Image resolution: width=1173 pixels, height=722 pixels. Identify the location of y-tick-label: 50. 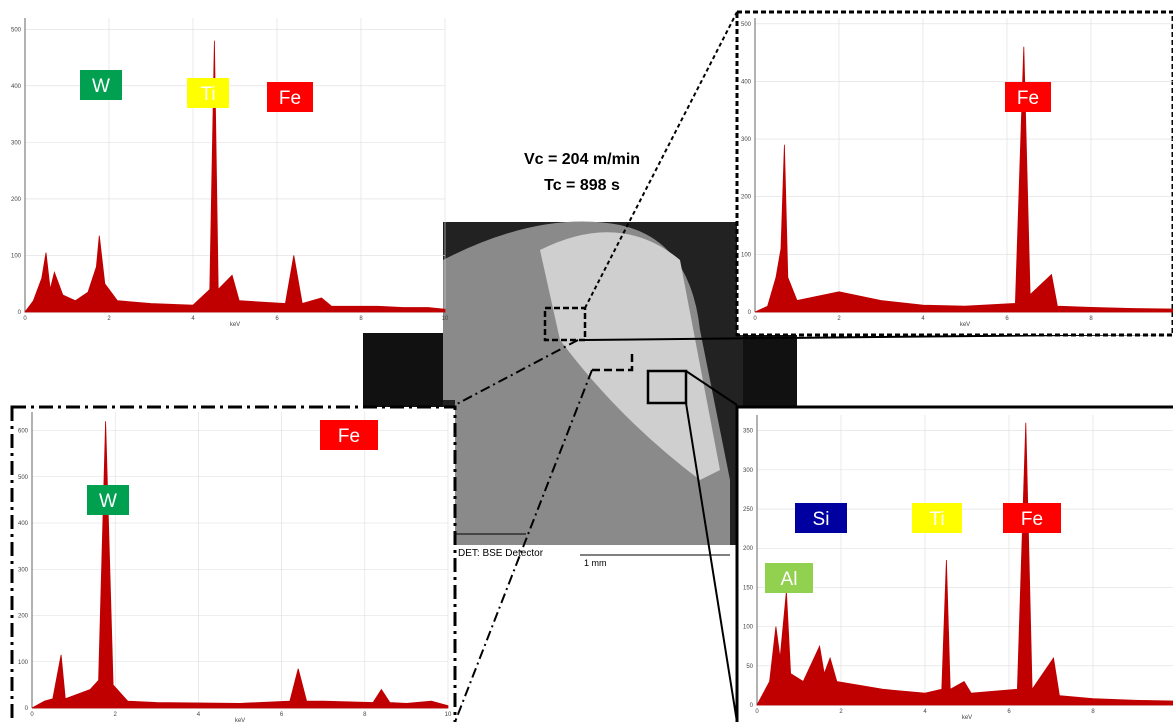
(749, 667).